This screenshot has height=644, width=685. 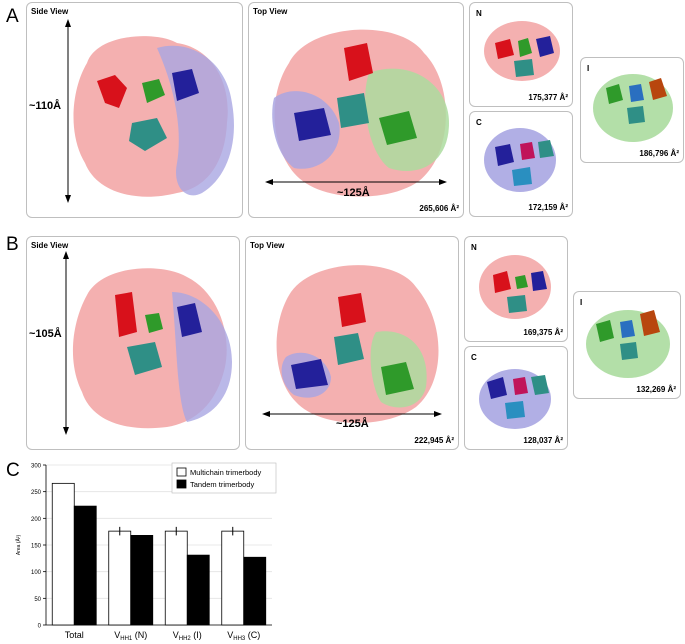 What do you see at coordinates (36, 467) in the screenshot?
I see `y-tick-label: 300` at bounding box center [36, 467].